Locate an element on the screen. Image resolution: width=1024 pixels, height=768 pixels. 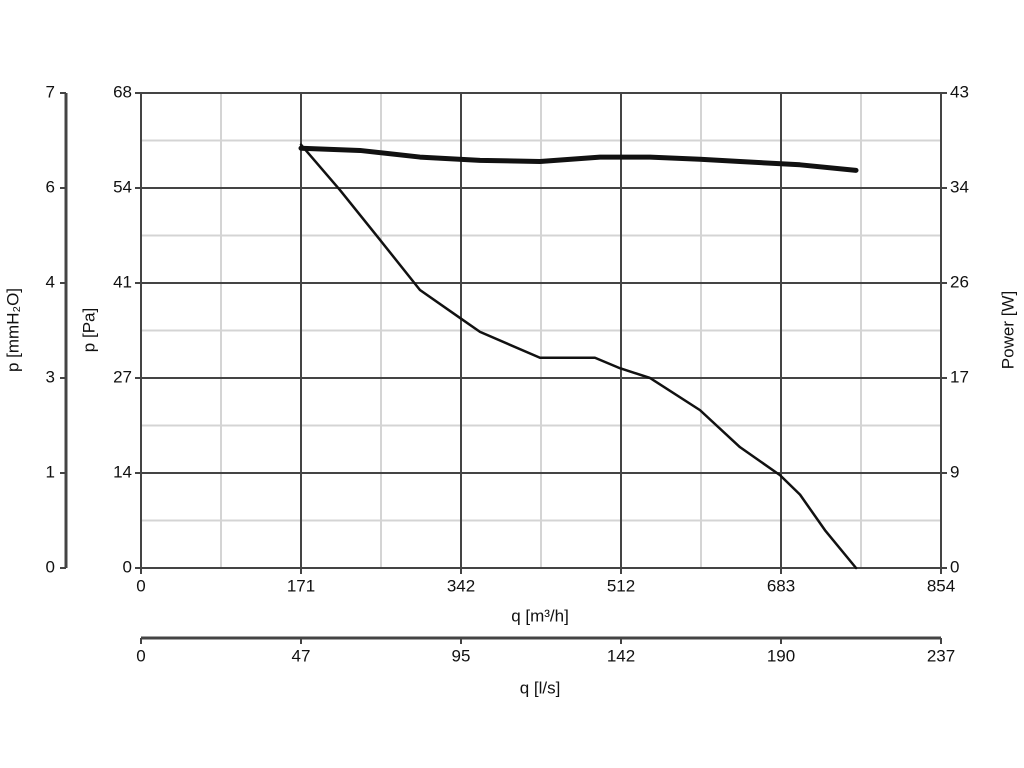
x-tick-label: 0 is located at coordinates (140, 585).